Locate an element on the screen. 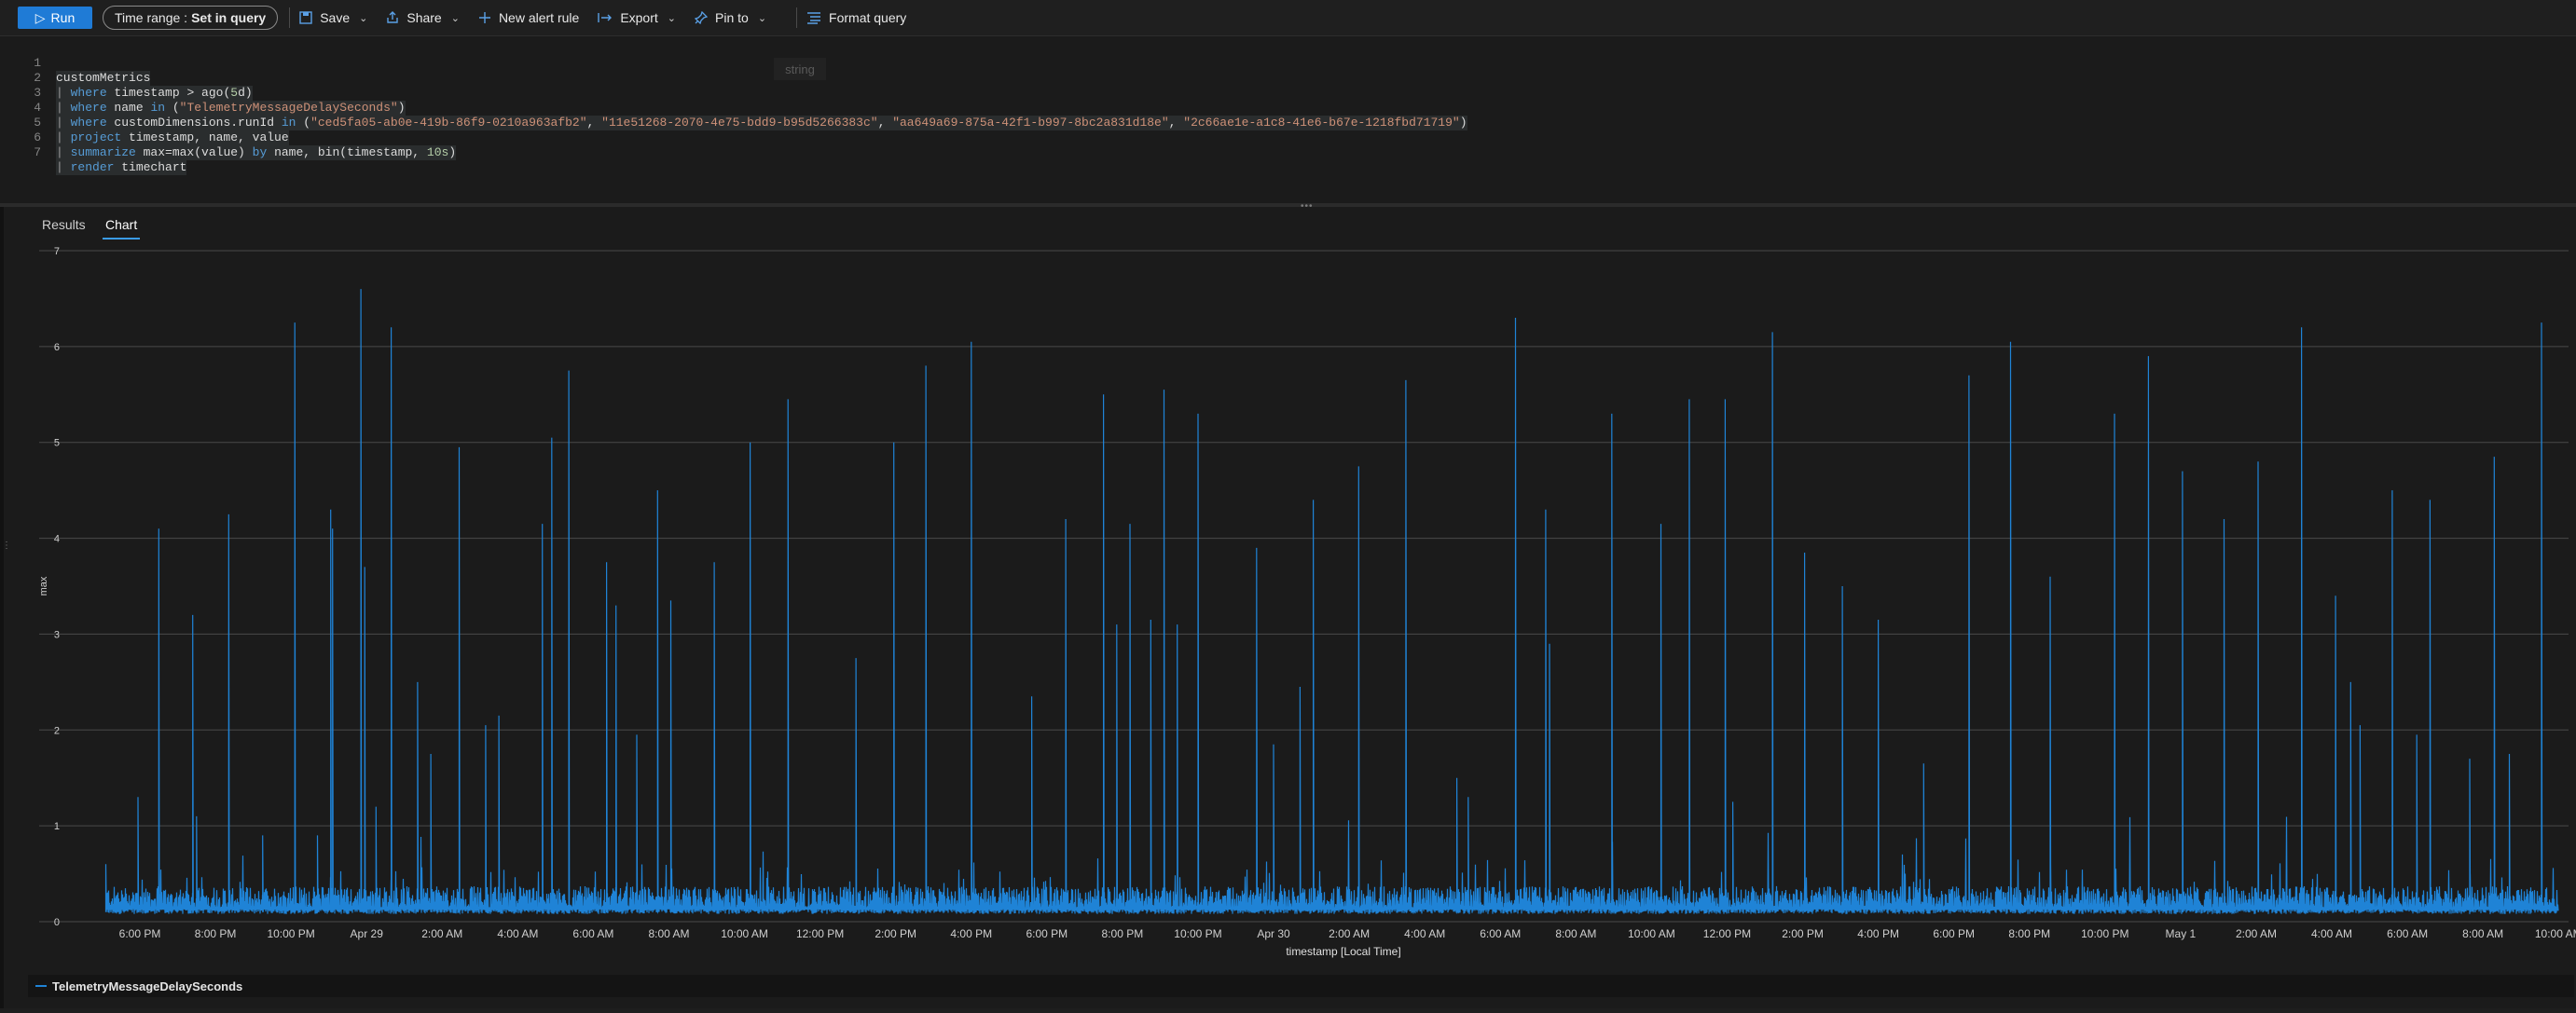 This screenshot has width=2576, height=1013. editor-line: 1 customMetrics is located at coordinates (75, 63).